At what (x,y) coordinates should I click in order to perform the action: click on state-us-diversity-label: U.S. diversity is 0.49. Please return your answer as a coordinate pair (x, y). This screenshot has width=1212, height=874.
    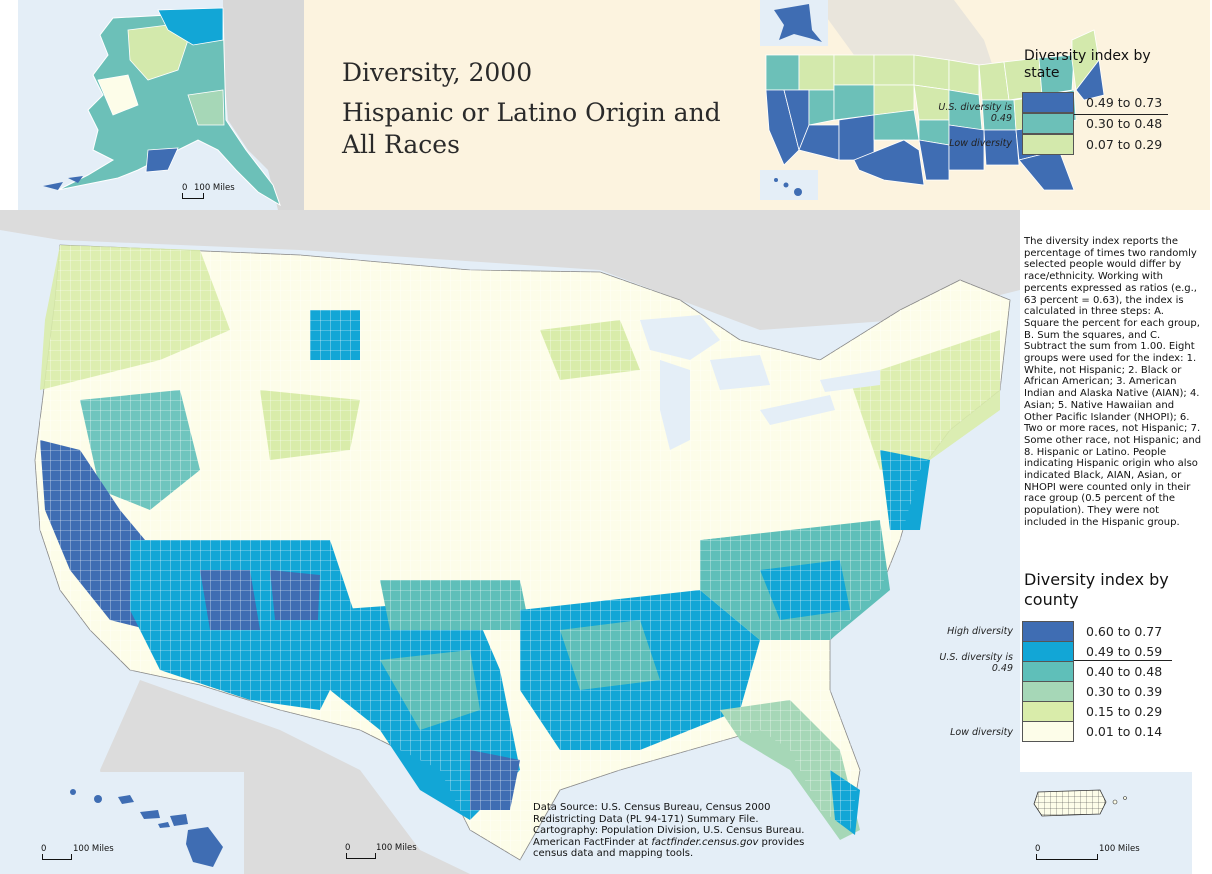
    Looking at the image, I should click on (975, 113).